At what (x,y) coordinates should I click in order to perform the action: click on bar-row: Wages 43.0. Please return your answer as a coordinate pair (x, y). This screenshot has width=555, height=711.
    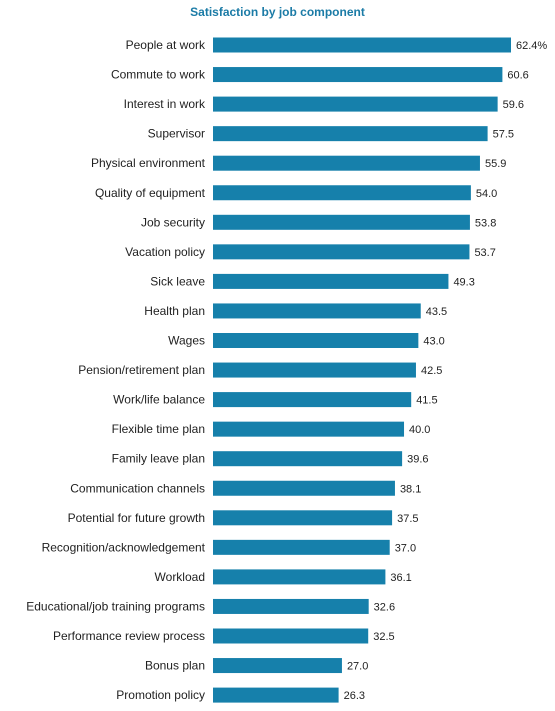
    Looking at the image, I should click on (306, 340).